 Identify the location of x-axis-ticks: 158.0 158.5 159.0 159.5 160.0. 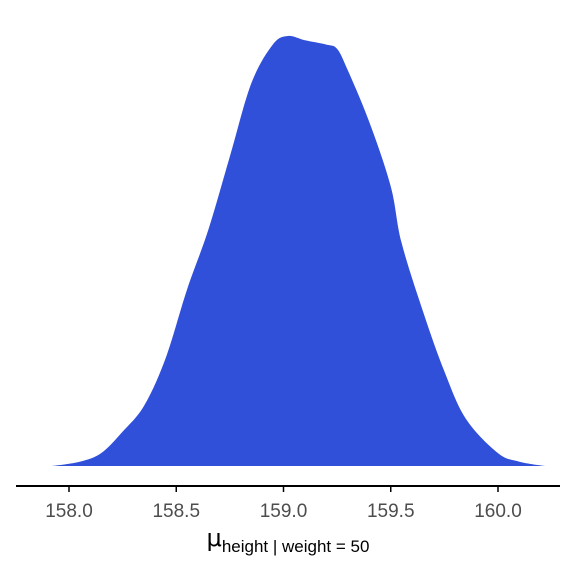
(283, 504).